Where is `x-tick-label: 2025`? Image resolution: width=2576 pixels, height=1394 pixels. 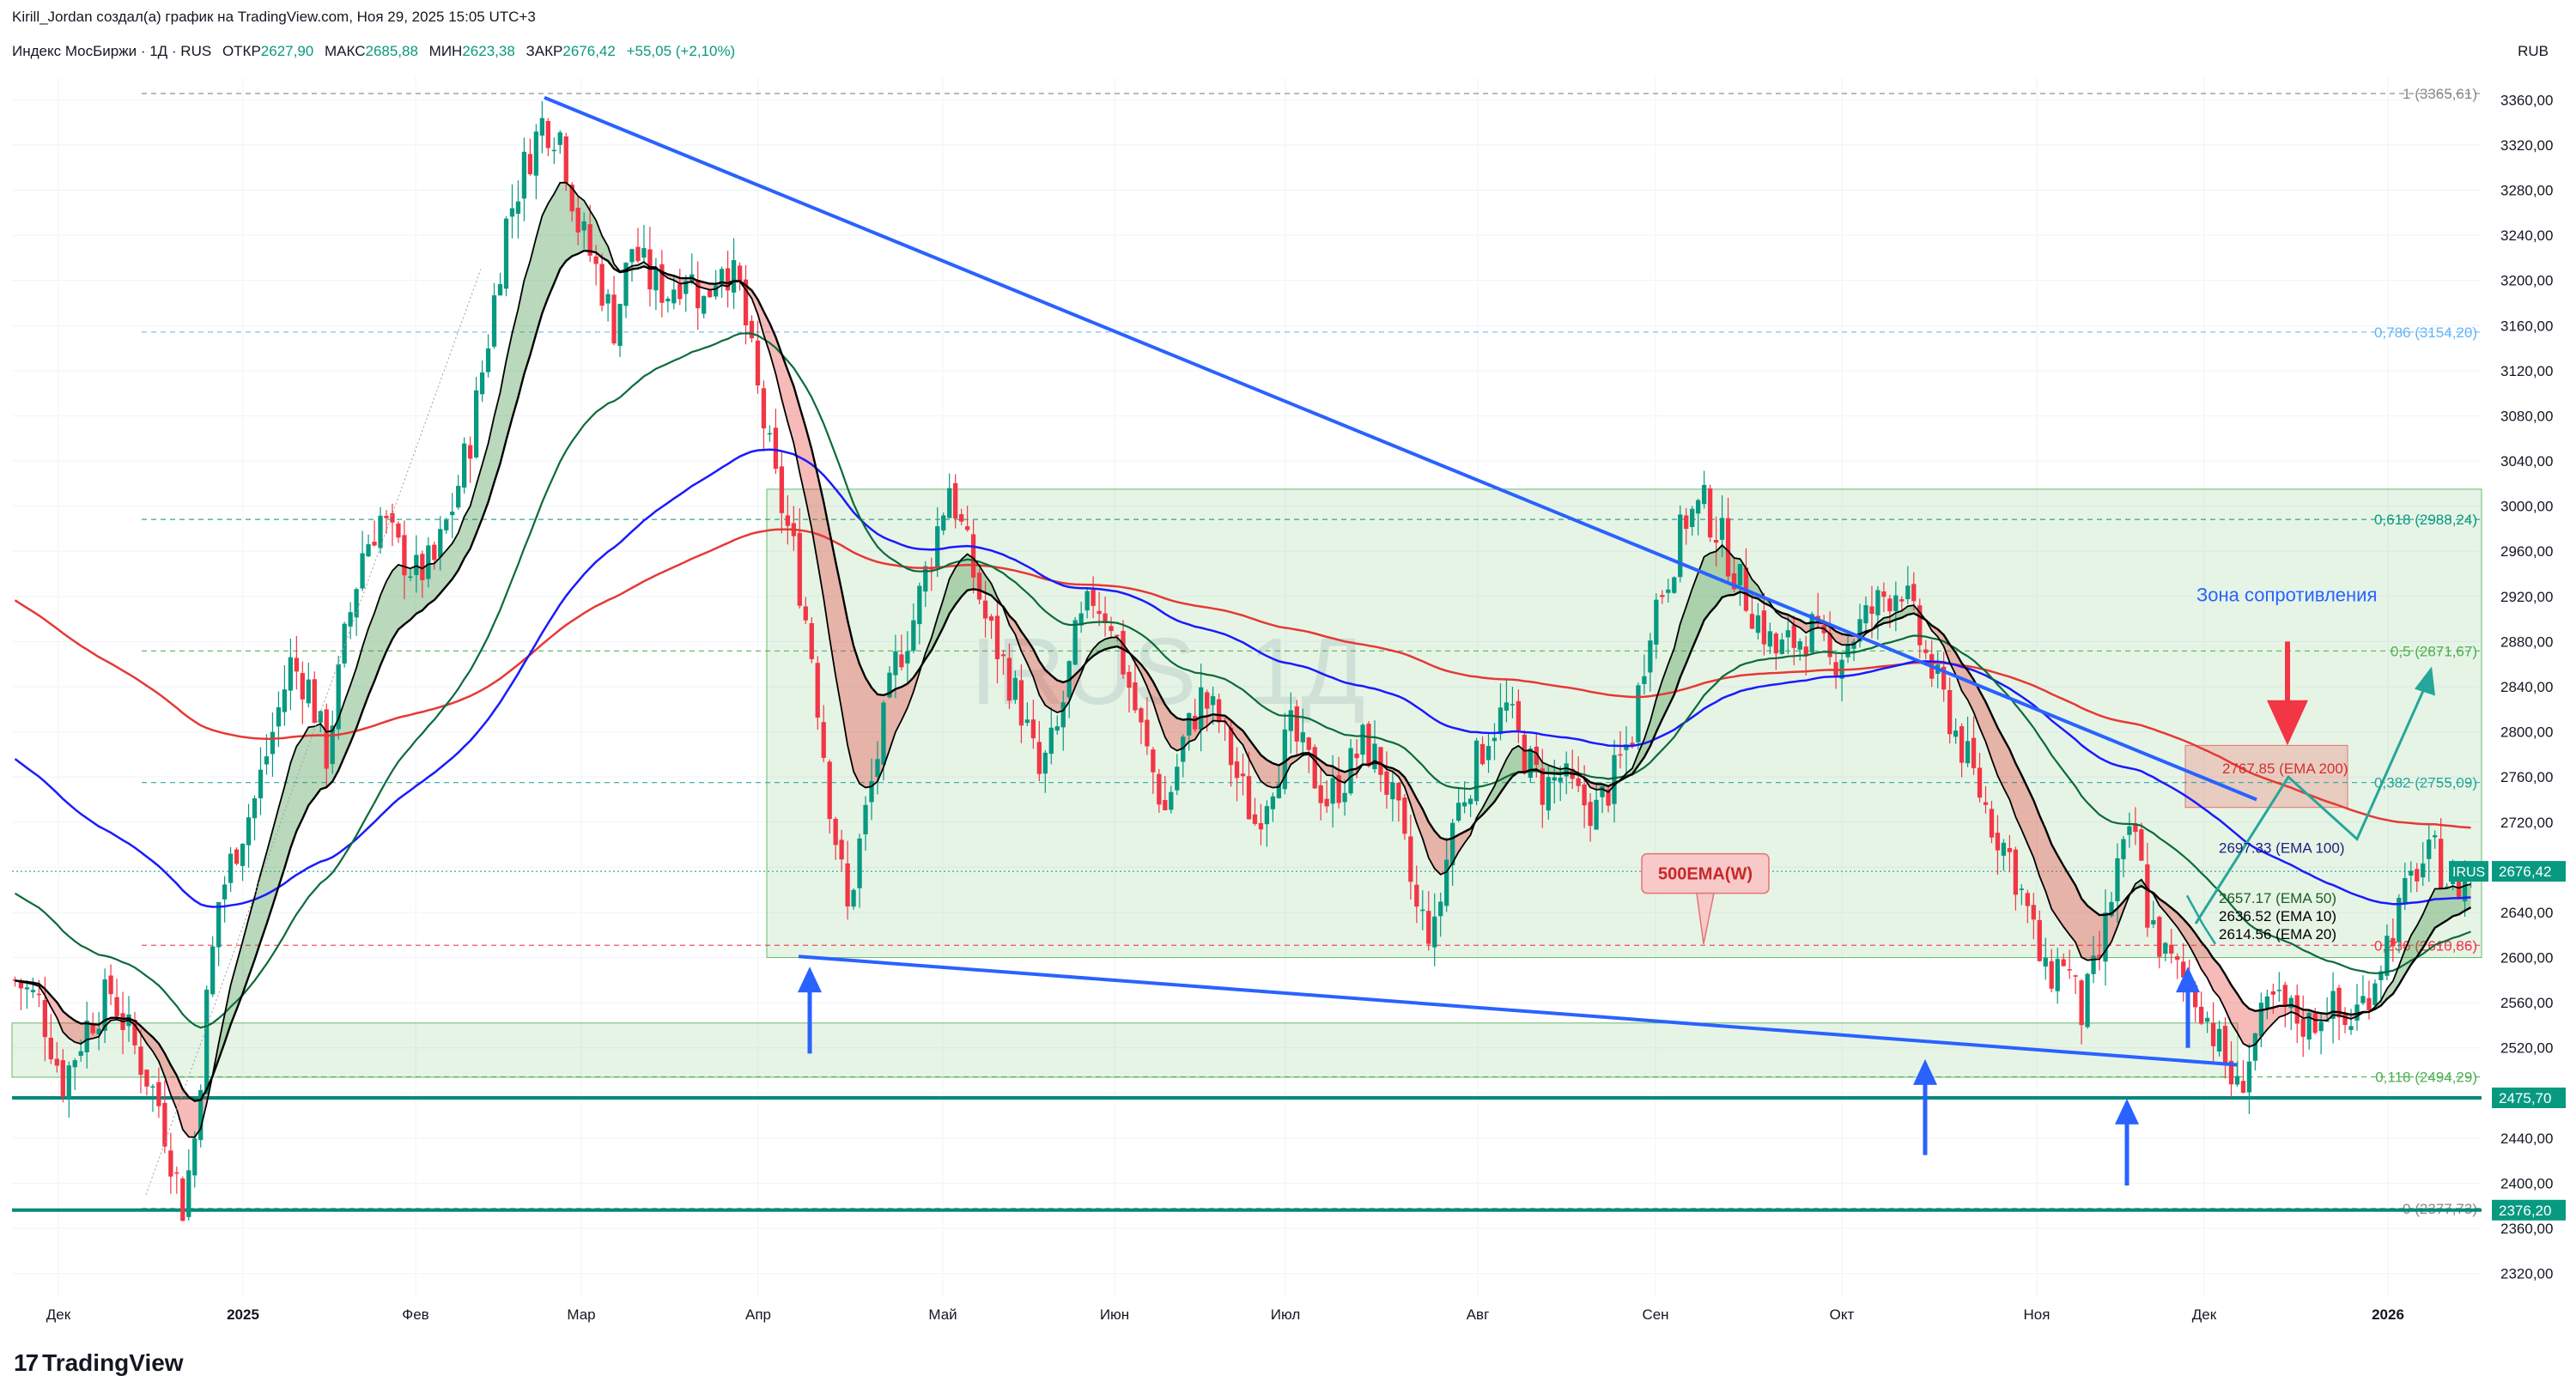
x-tick-label: 2025 is located at coordinates (243, 1314).